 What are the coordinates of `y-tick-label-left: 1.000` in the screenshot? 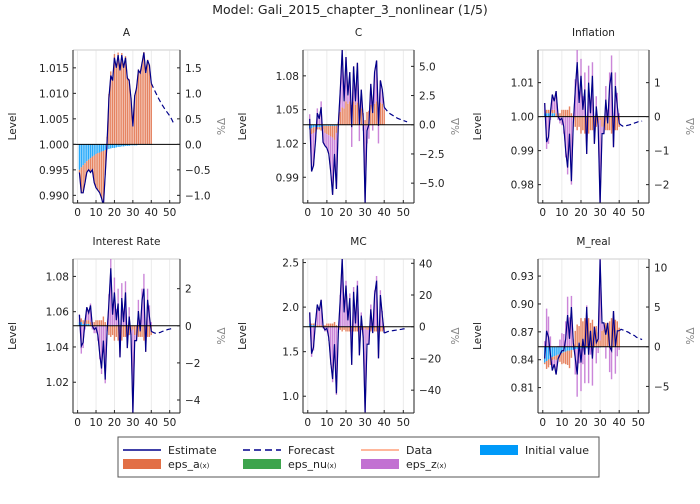 It's located at (54, 145).